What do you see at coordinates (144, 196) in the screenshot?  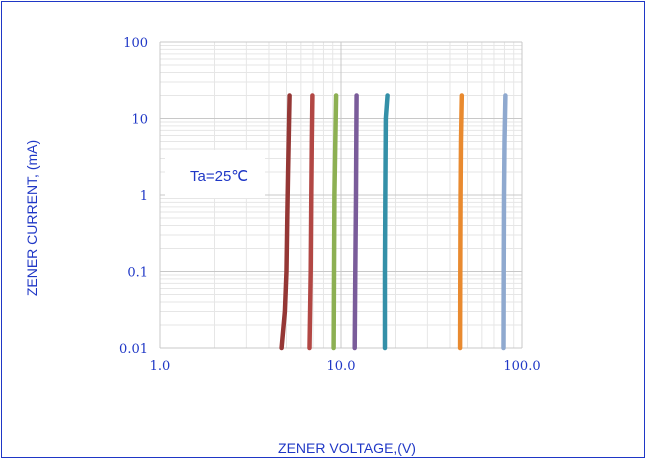 I see `y-tick-label: 1` at bounding box center [144, 196].